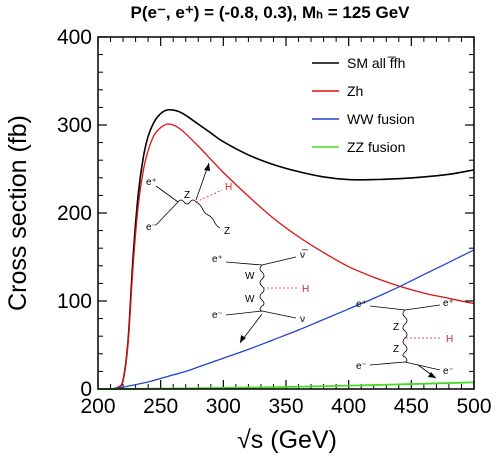 This screenshot has height=463, width=500. What do you see at coordinates (74, 213) in the screenshot?
I see `y-tick-label: 200` at bounding box center [74, 213].